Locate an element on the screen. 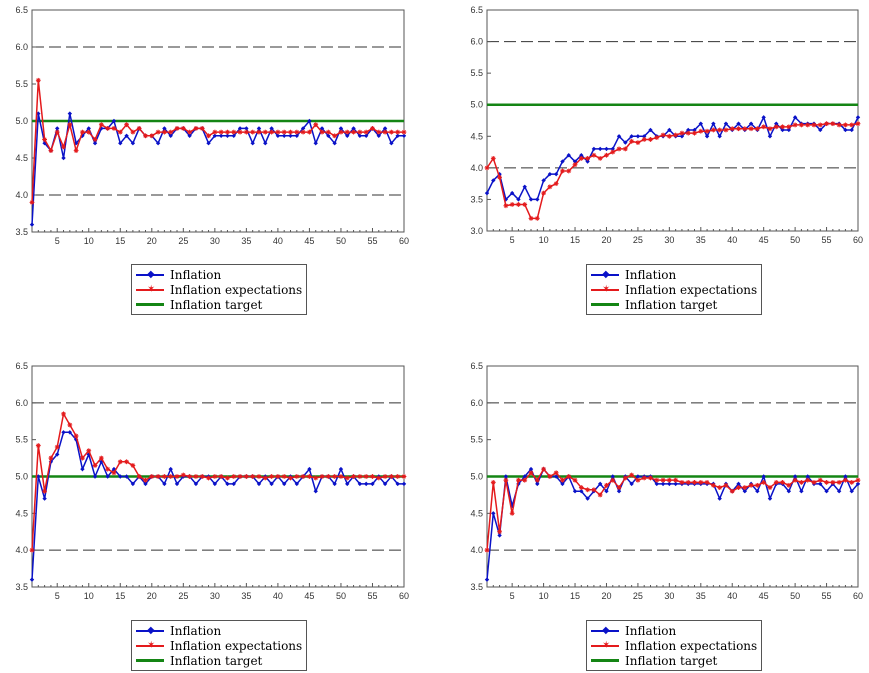 The height and width of the screenshot is (673, 869). x-tick-label: 35 is located at coordinates (701, 240).